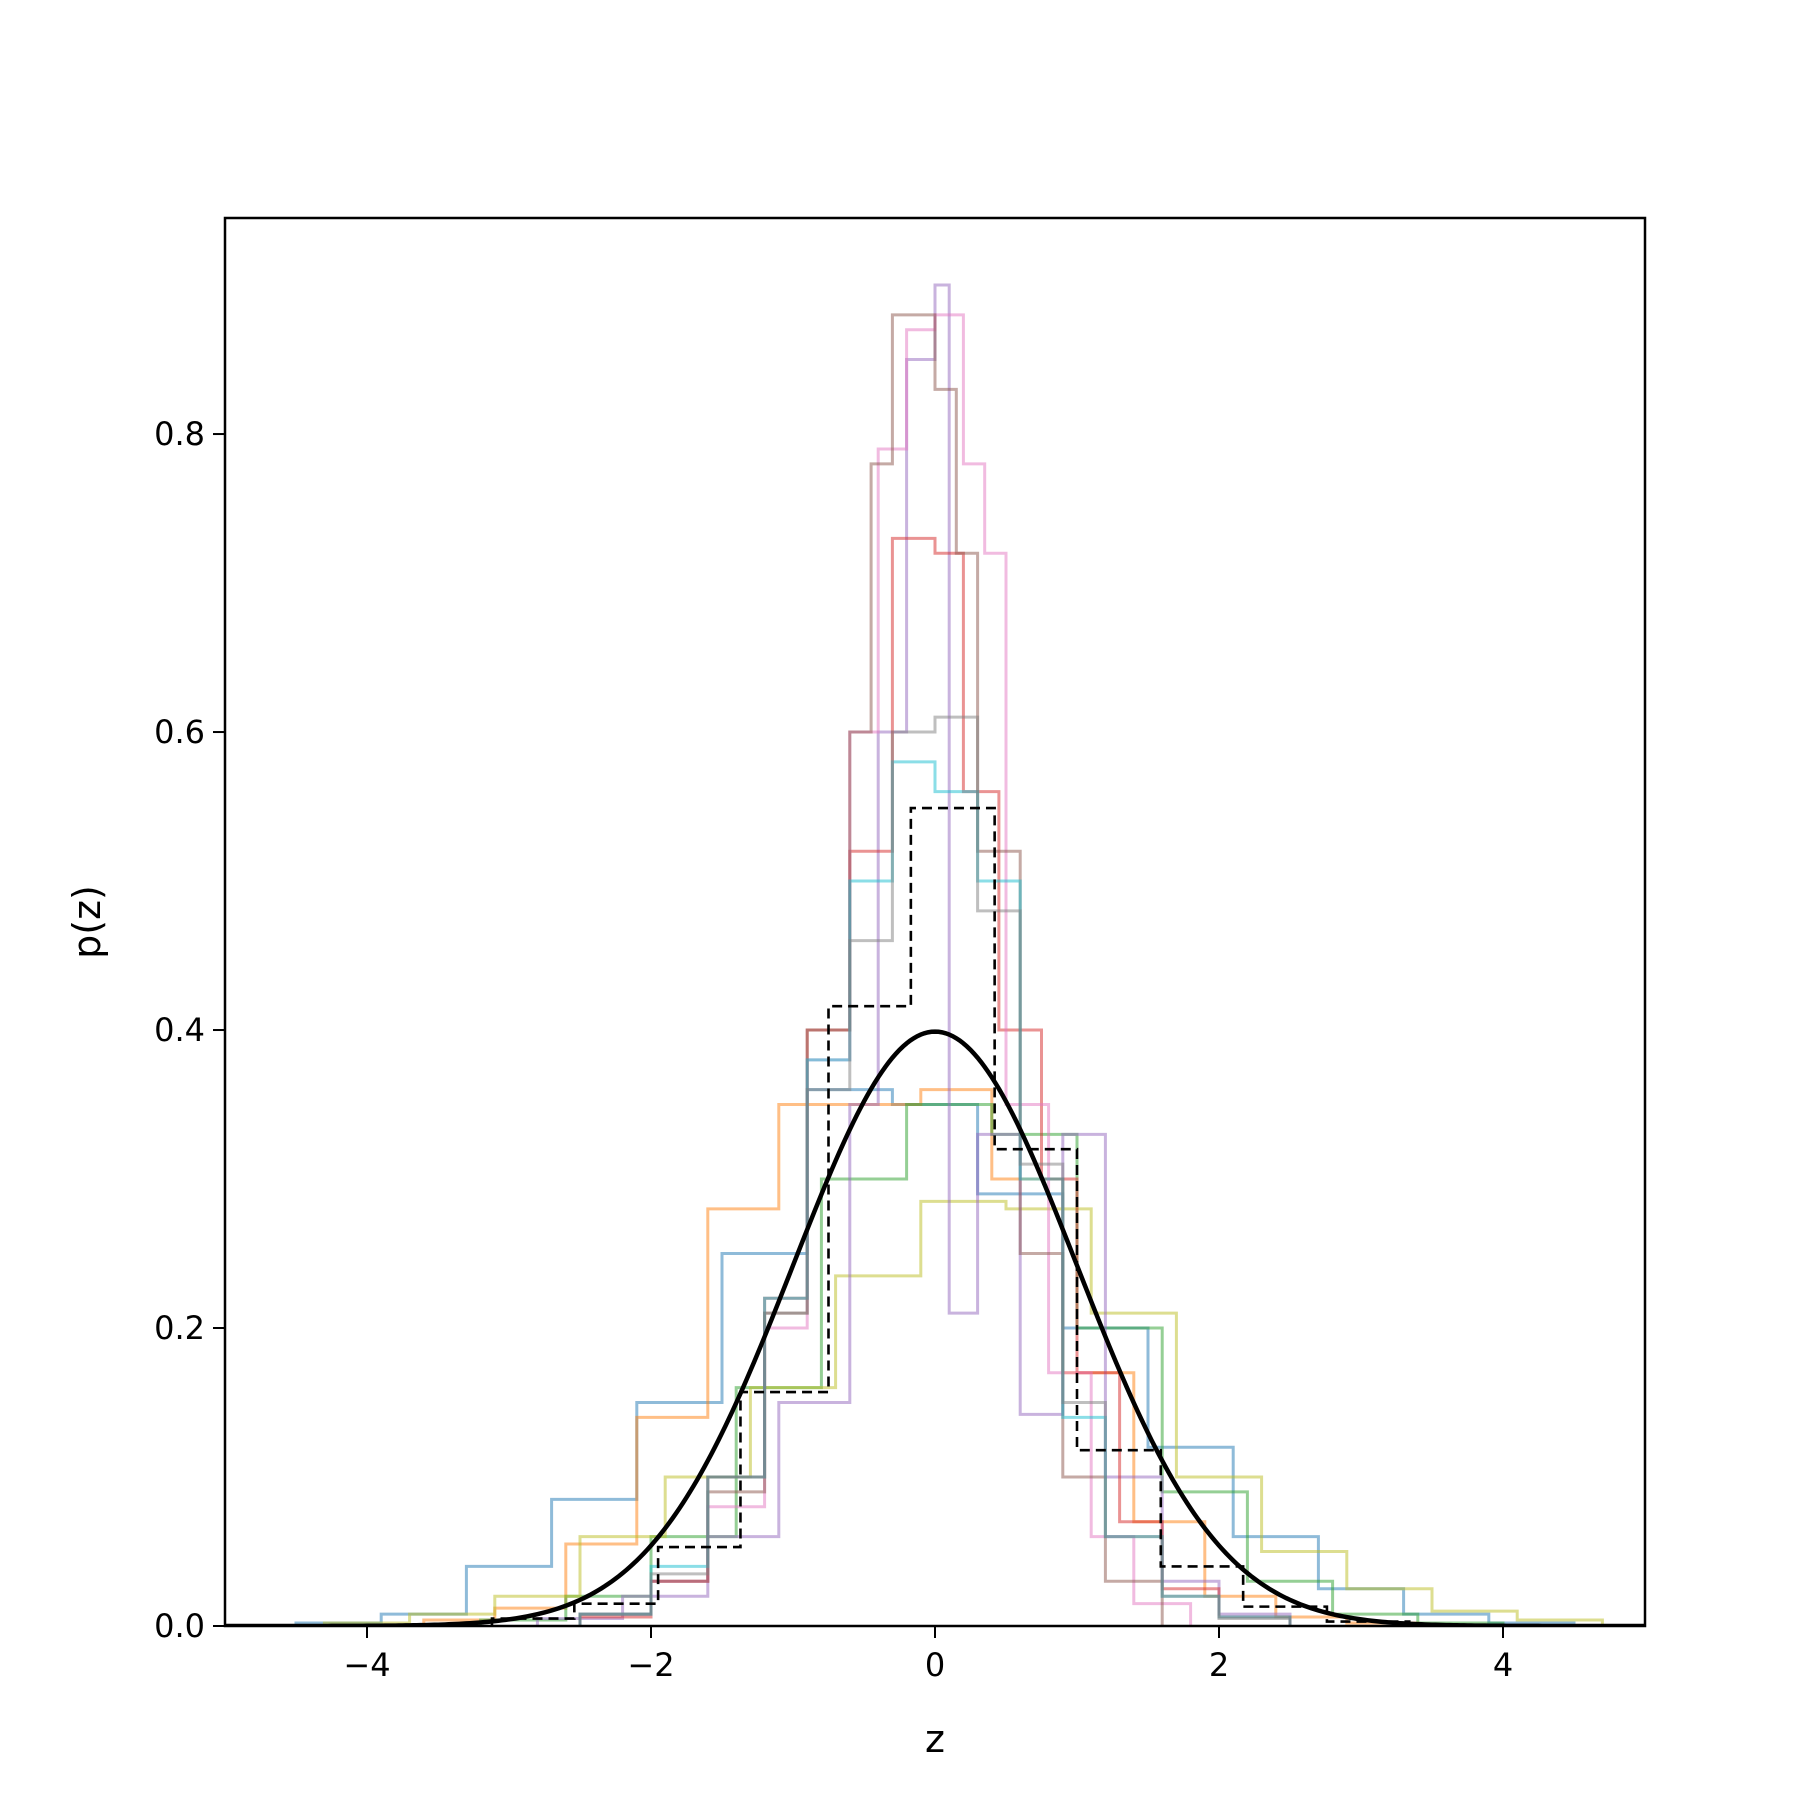 The height and width of the screenshot is (1800, 1800). What do you see at coordinates (179, 1030) in the screenshot?
I see `y-tick-label: 0.4` at bounding box center [179, 1030].